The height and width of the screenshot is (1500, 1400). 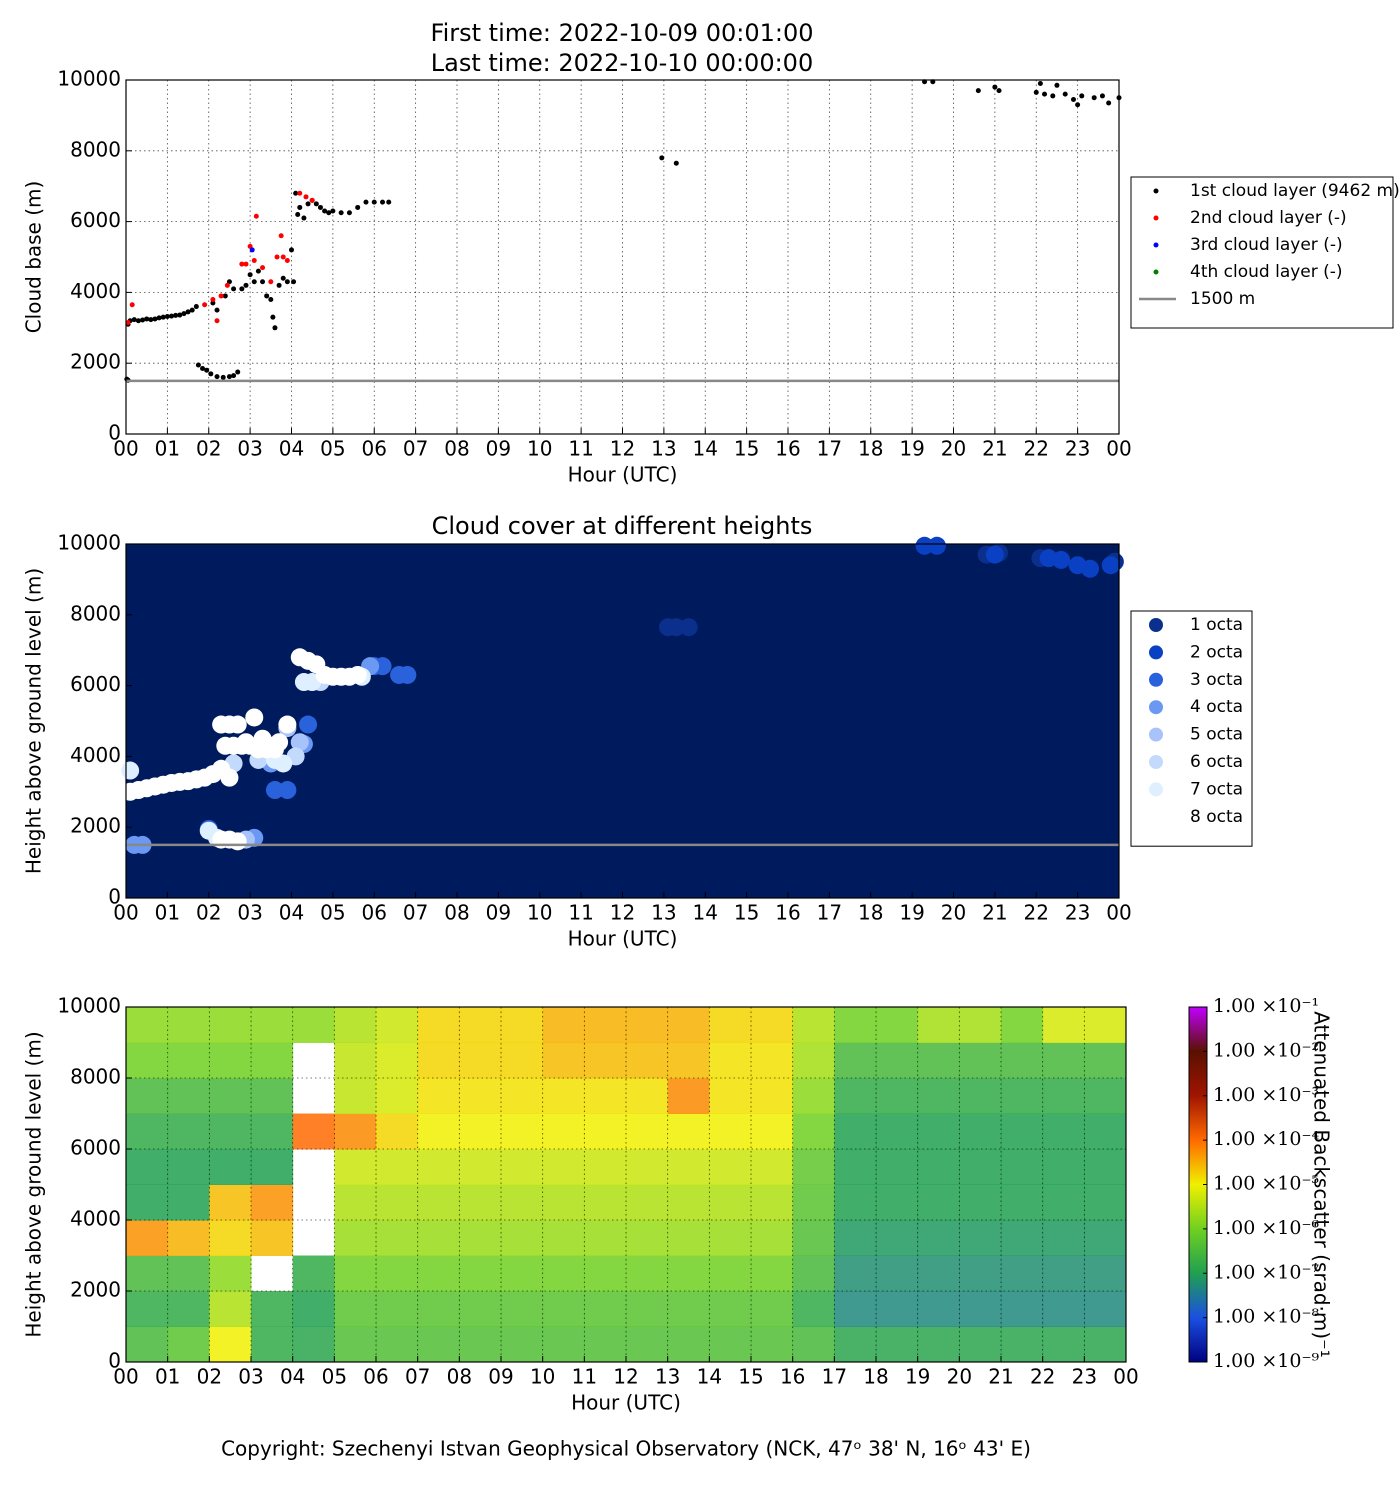 What do you see at coordinates (95, 613) in the screenshot?
I see `y-tick-label: 8000` at bounding box center [95, 613].